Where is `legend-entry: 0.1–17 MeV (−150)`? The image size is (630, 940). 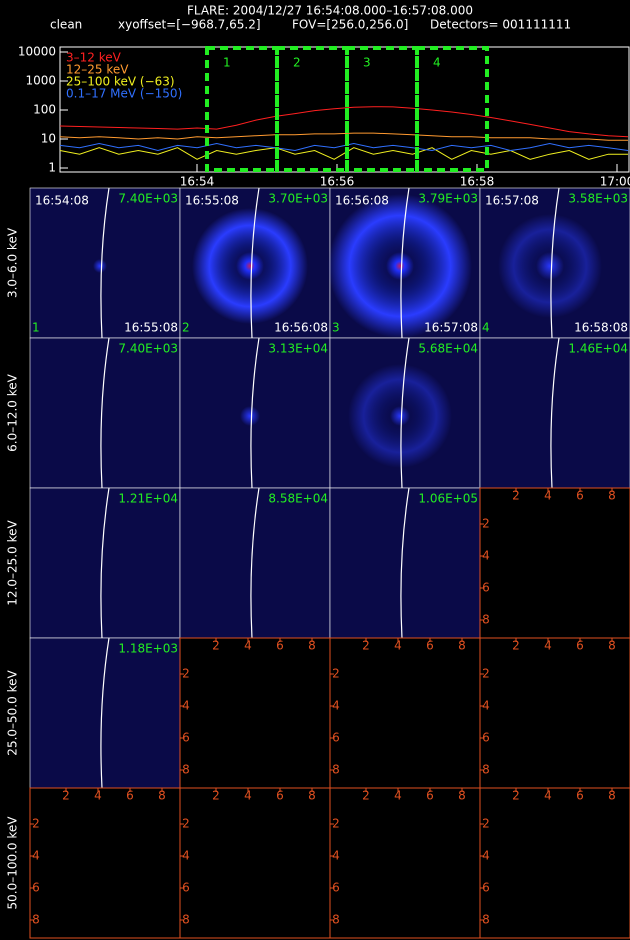 legend-entry: 0.1–17 MeV (−150) is located at coordinates (124, 94).